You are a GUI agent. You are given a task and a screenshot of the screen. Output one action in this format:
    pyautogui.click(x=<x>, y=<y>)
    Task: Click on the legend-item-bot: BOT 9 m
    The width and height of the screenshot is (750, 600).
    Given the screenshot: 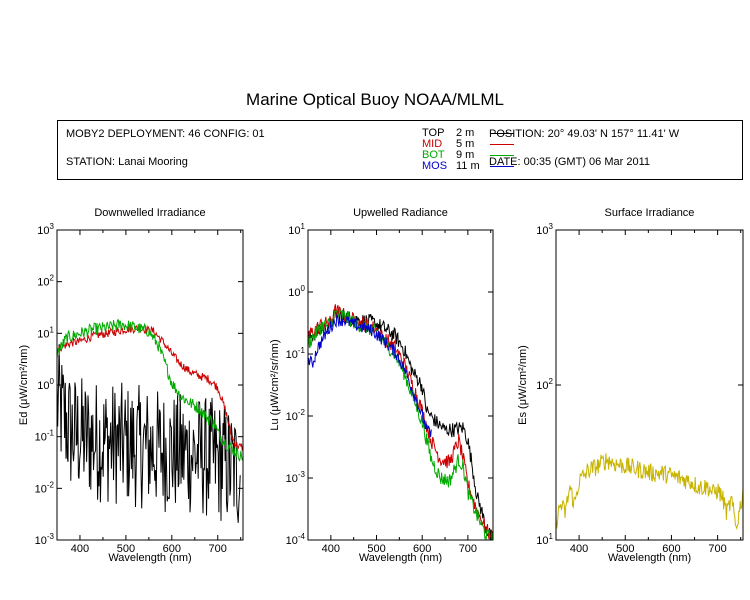 What is the action you would take?
    pyautogui.click(x=441, y=155)
    